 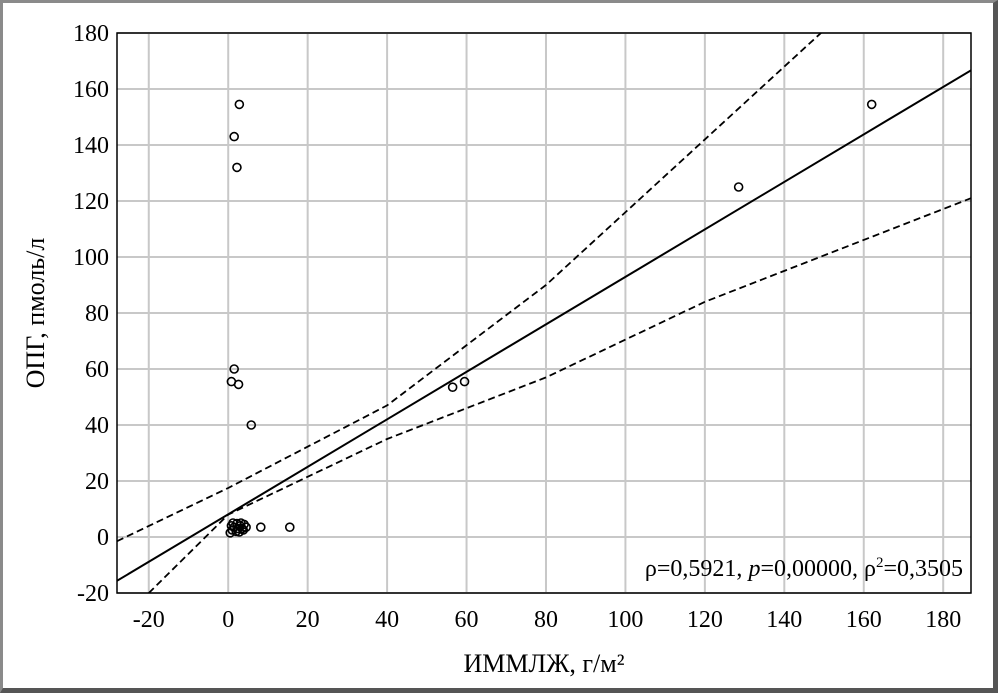 What do you see at coordinates (97, 370) in the screenshot?
I see `y-tick-label: 60` at bounding box center [97, 370].